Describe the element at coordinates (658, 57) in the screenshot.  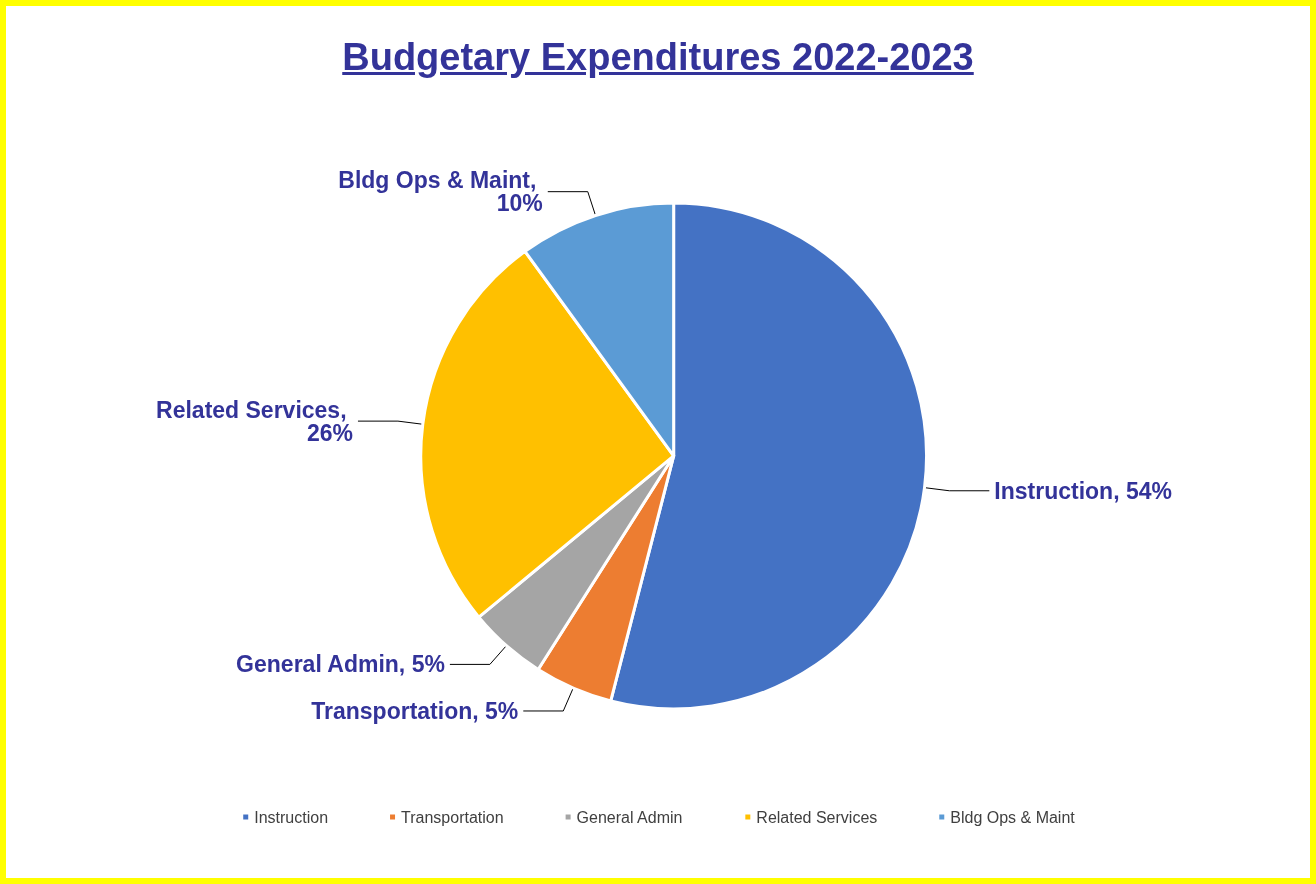
I see `chart-title: Budgetary Expenditures 2022-2023` at that location.